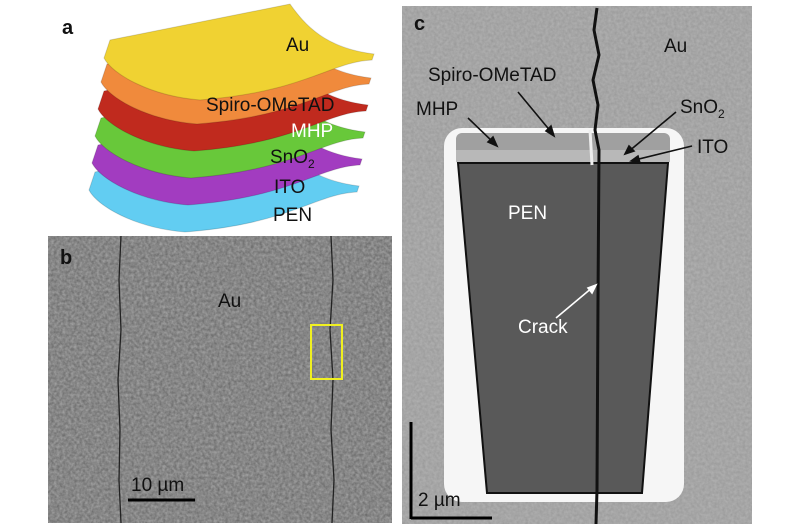 This screenshot has height=524, width=800. What do you see at coordinates (702, 109) in the screenshot?
I see `label-sno2: SnO2` at bounding box center [702, 109].